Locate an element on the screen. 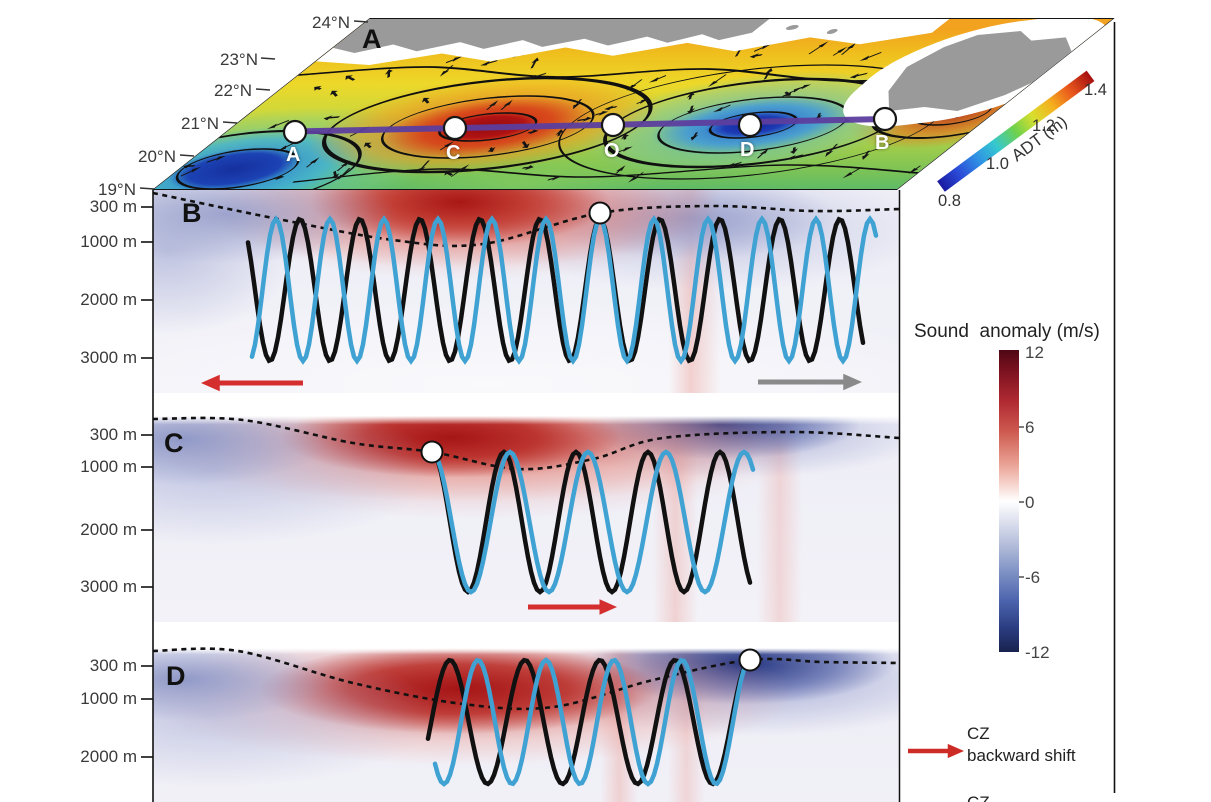 Image resolution: width=1211 pixels, height=802 pixels. section-d-decor is located at coordinates (526, 717).